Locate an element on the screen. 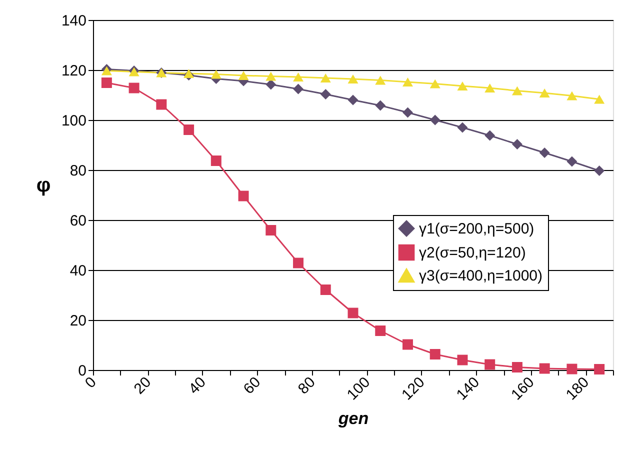 The width and height of the screenshot is (619, 459). y-tick-label: 140 is located at coordinates (73, 21).